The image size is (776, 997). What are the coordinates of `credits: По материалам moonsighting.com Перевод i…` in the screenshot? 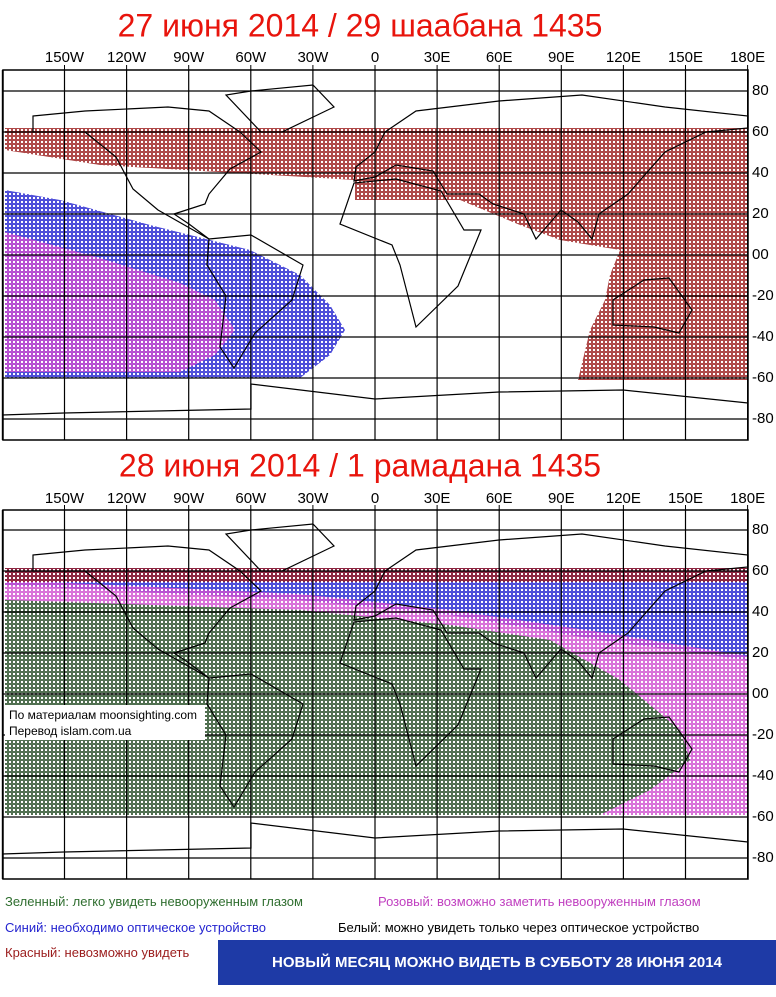 It's located at (105, 722).